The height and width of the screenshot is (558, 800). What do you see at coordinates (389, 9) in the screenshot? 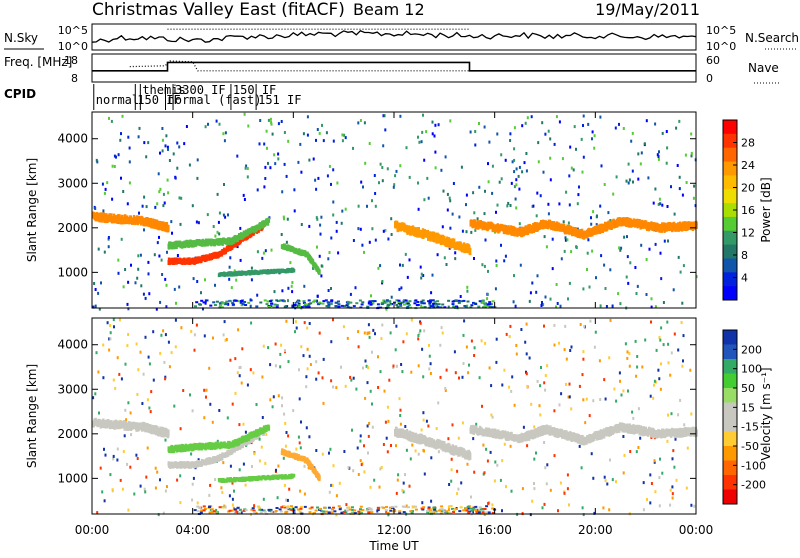
I see `beam-label: Beam 12` at bounding box center [389, 9].